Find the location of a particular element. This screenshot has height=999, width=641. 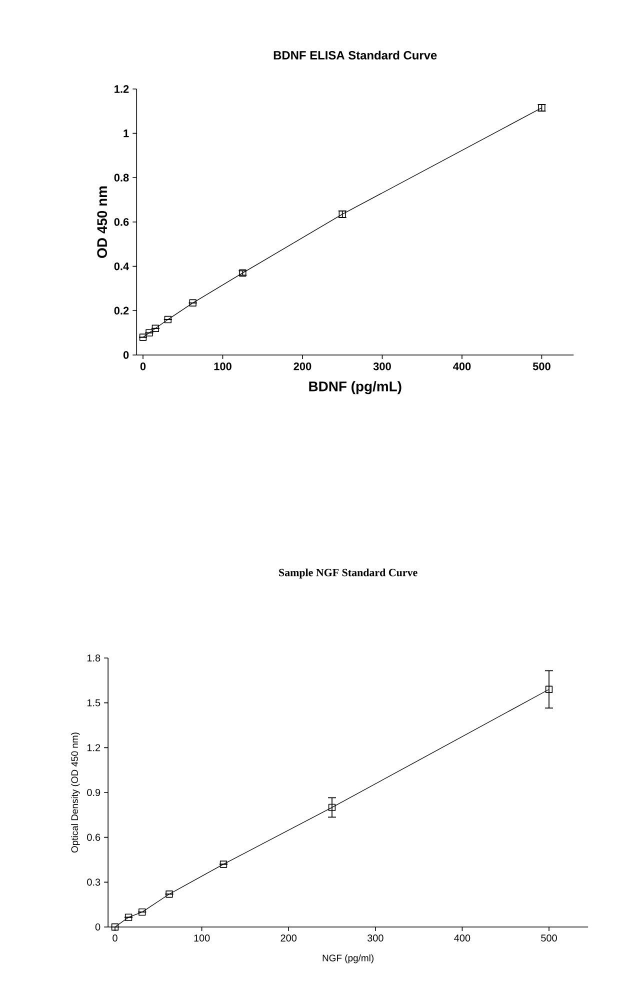

chart-title: BDNF ELISA Standard Curve is located at coordinates (355, 55).